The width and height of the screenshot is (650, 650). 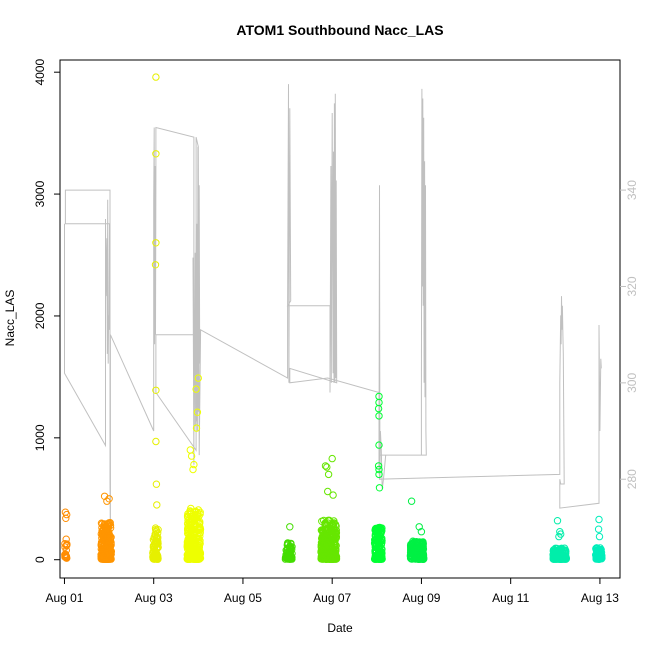 What do you see at coordinates (40, 72) in the screenshot?
I see `y-tick-label: 4000` at bounding box center [40, 72].